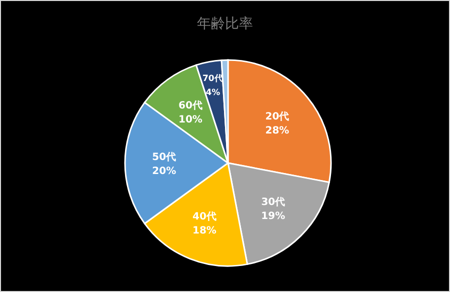  Describe the element at coordinates (225, 24) in the screenshot. I see `chart-title: 年齢比率` at that location.